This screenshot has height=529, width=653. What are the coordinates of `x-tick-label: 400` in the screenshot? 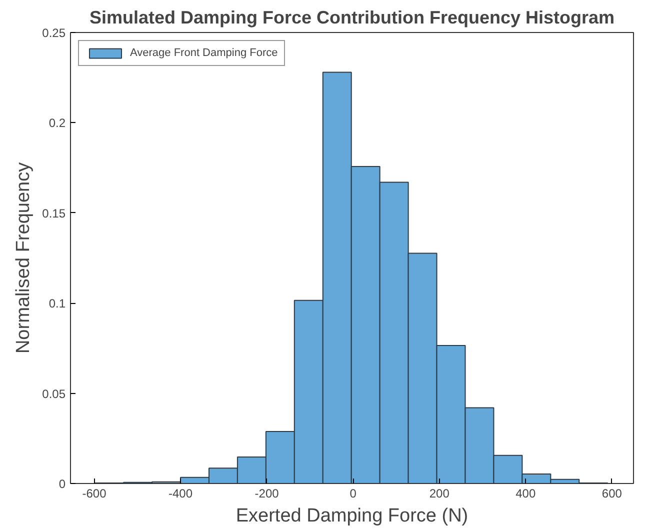 It's located at (526, 493).